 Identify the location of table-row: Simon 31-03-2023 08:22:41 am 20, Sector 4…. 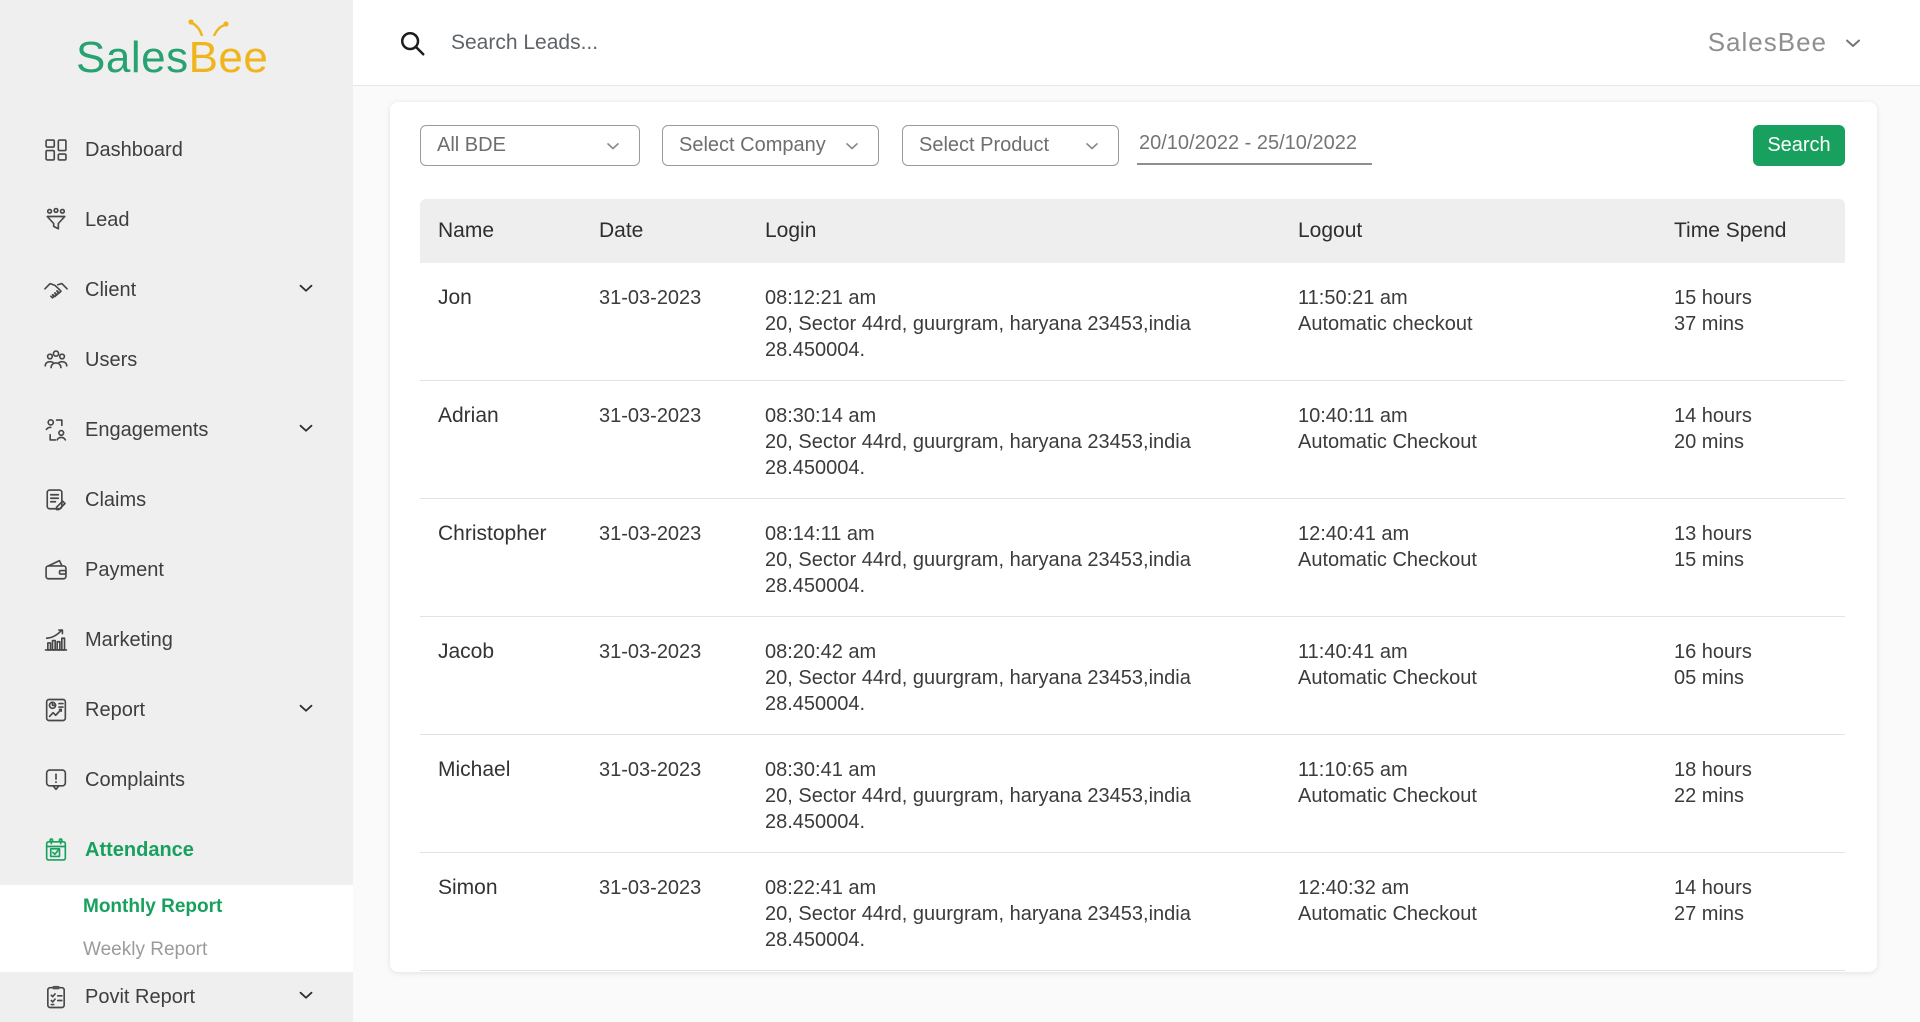
(1132, 912).